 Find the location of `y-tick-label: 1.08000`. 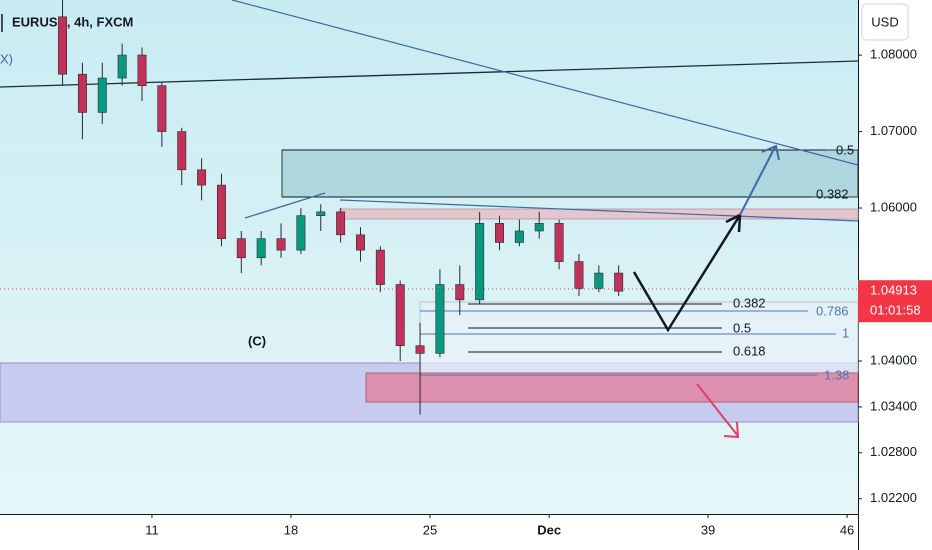

y-tick-label: 1.08000 is located at coordinates (893, 54).